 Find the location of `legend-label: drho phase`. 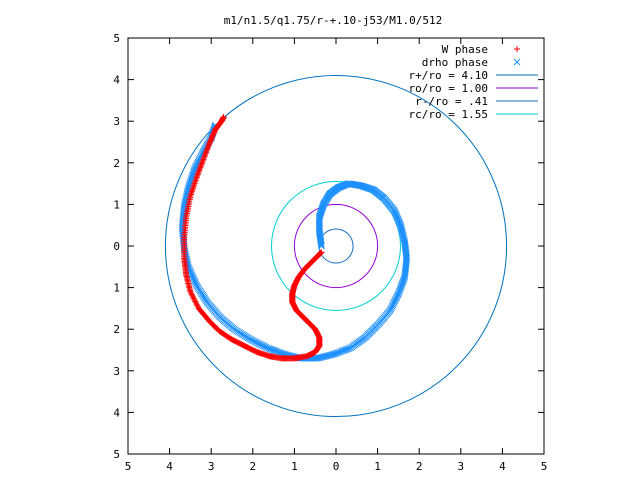

legend-label: drho phase is located at coordinates (455, 62).